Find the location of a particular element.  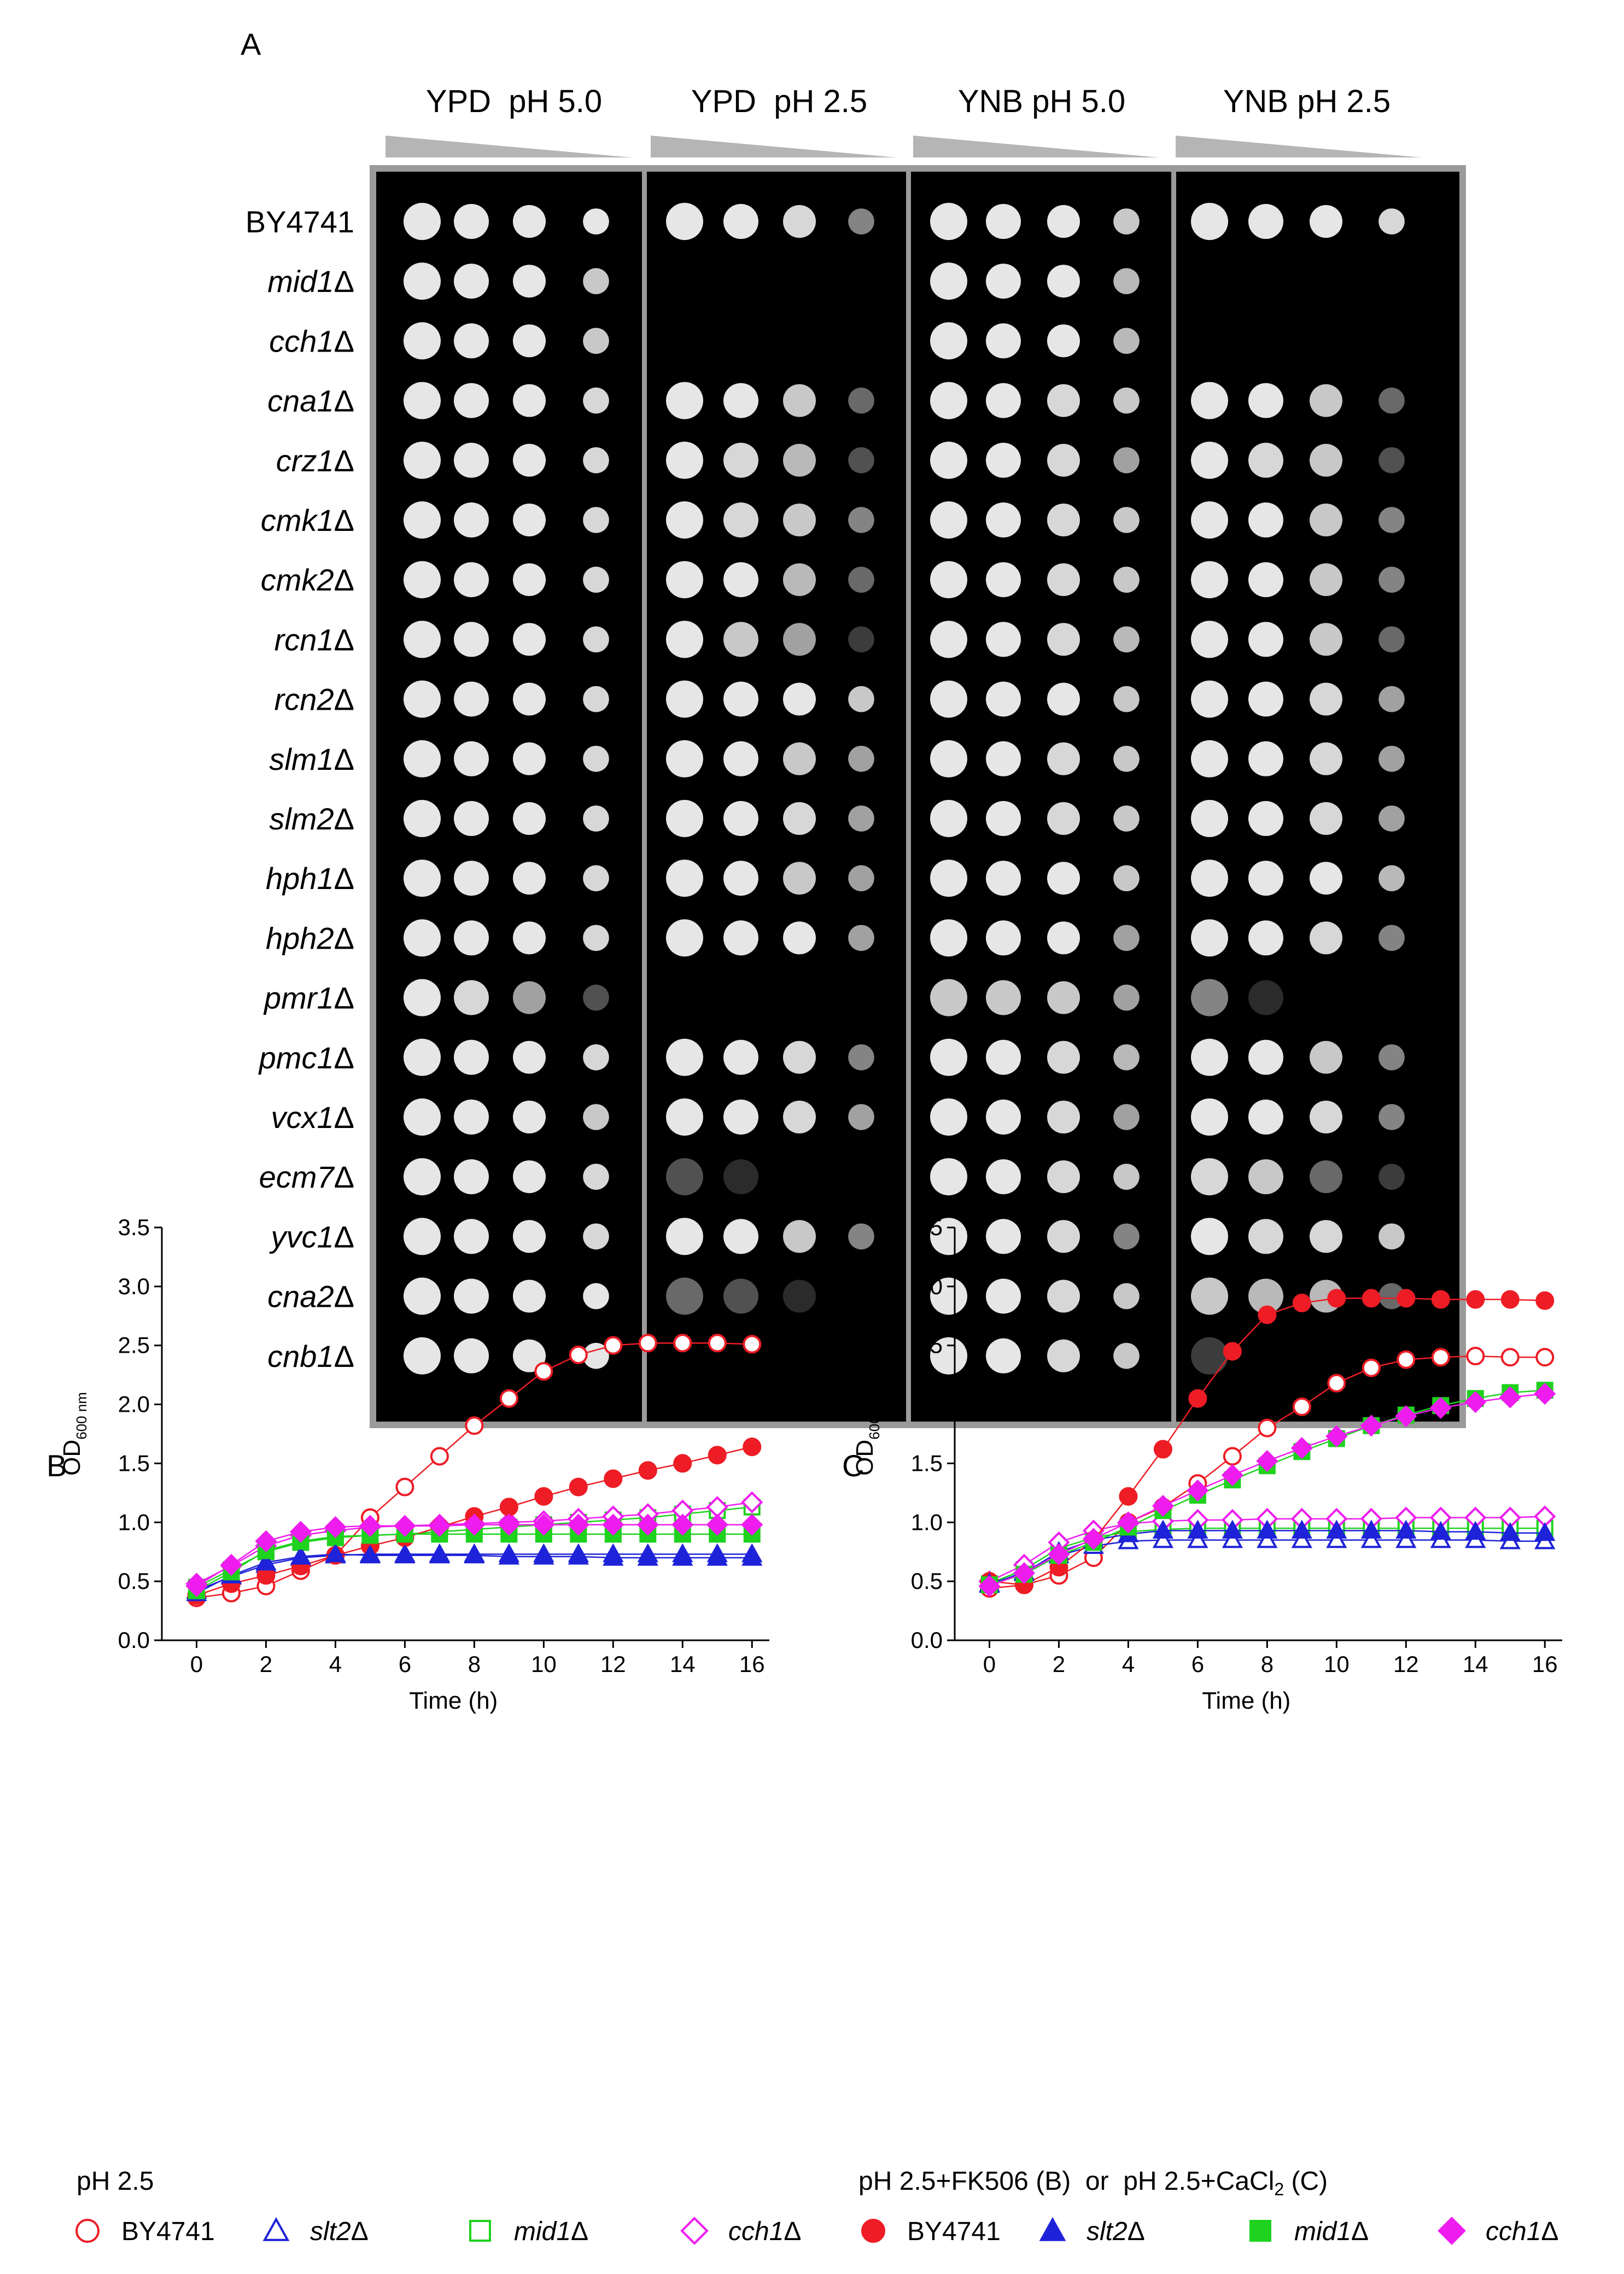

x-axis-label: Time (h) is located at coordinates (453, 1700).